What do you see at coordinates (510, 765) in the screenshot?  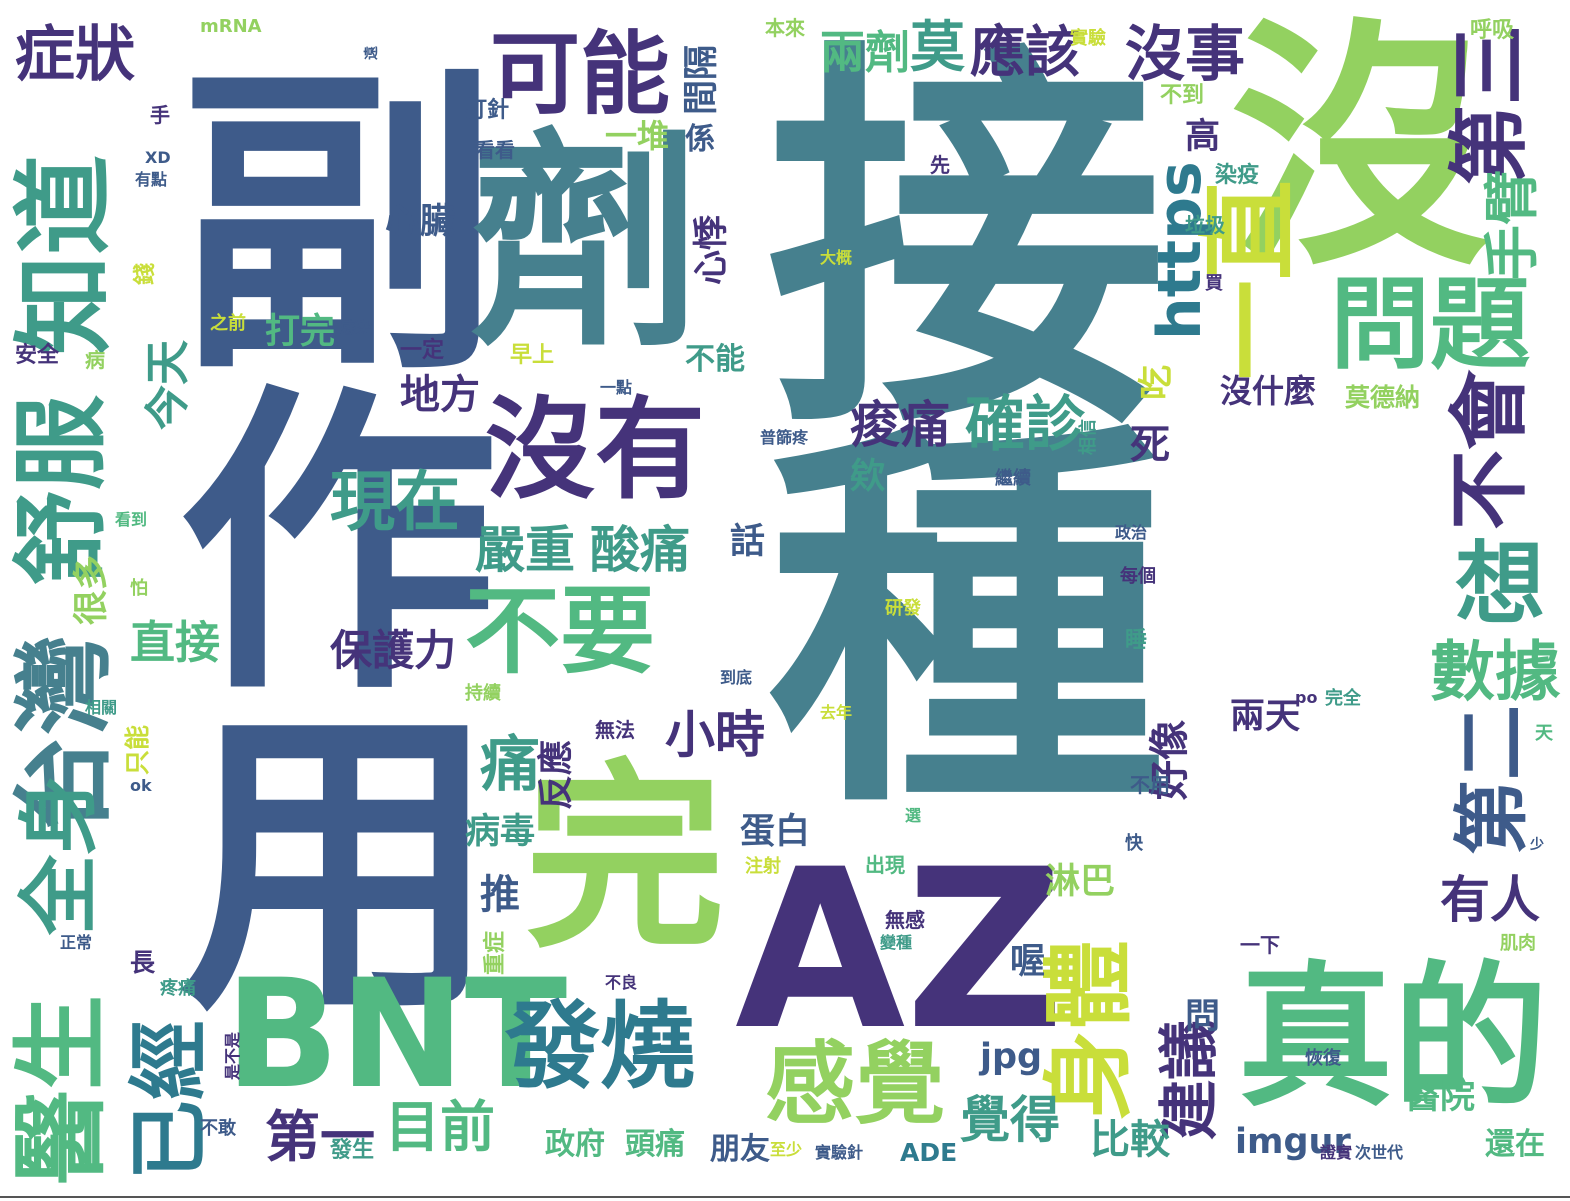 I see `word-tong: 痛` at bounding box center [510, 765].